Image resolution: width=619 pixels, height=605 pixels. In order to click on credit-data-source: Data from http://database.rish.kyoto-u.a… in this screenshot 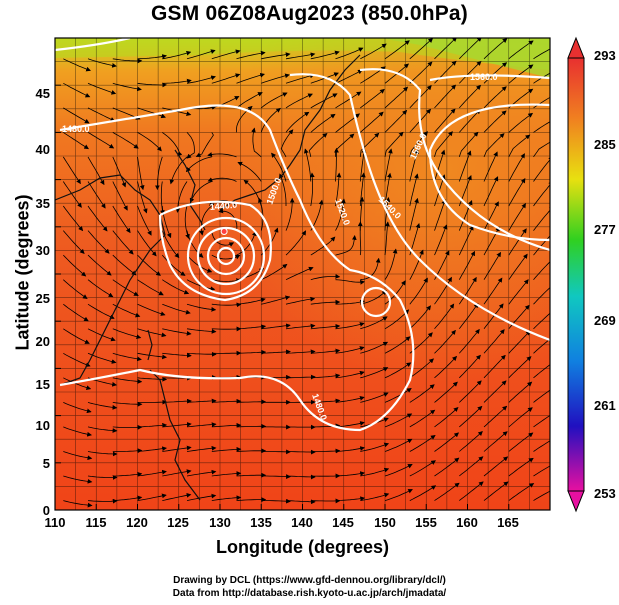, I will do `click(309, 593)`.